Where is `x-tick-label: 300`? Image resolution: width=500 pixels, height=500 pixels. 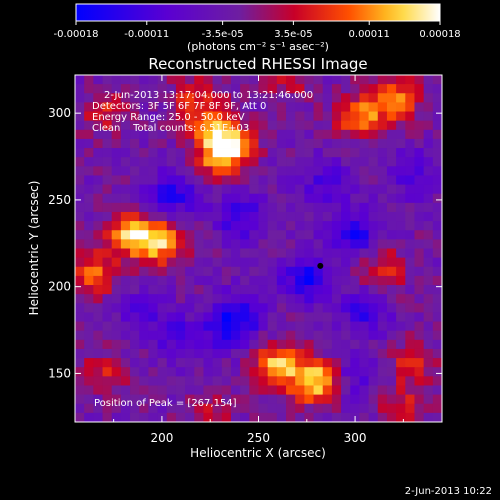
x-tick-label: 300 is located at coordinates (355, 438).